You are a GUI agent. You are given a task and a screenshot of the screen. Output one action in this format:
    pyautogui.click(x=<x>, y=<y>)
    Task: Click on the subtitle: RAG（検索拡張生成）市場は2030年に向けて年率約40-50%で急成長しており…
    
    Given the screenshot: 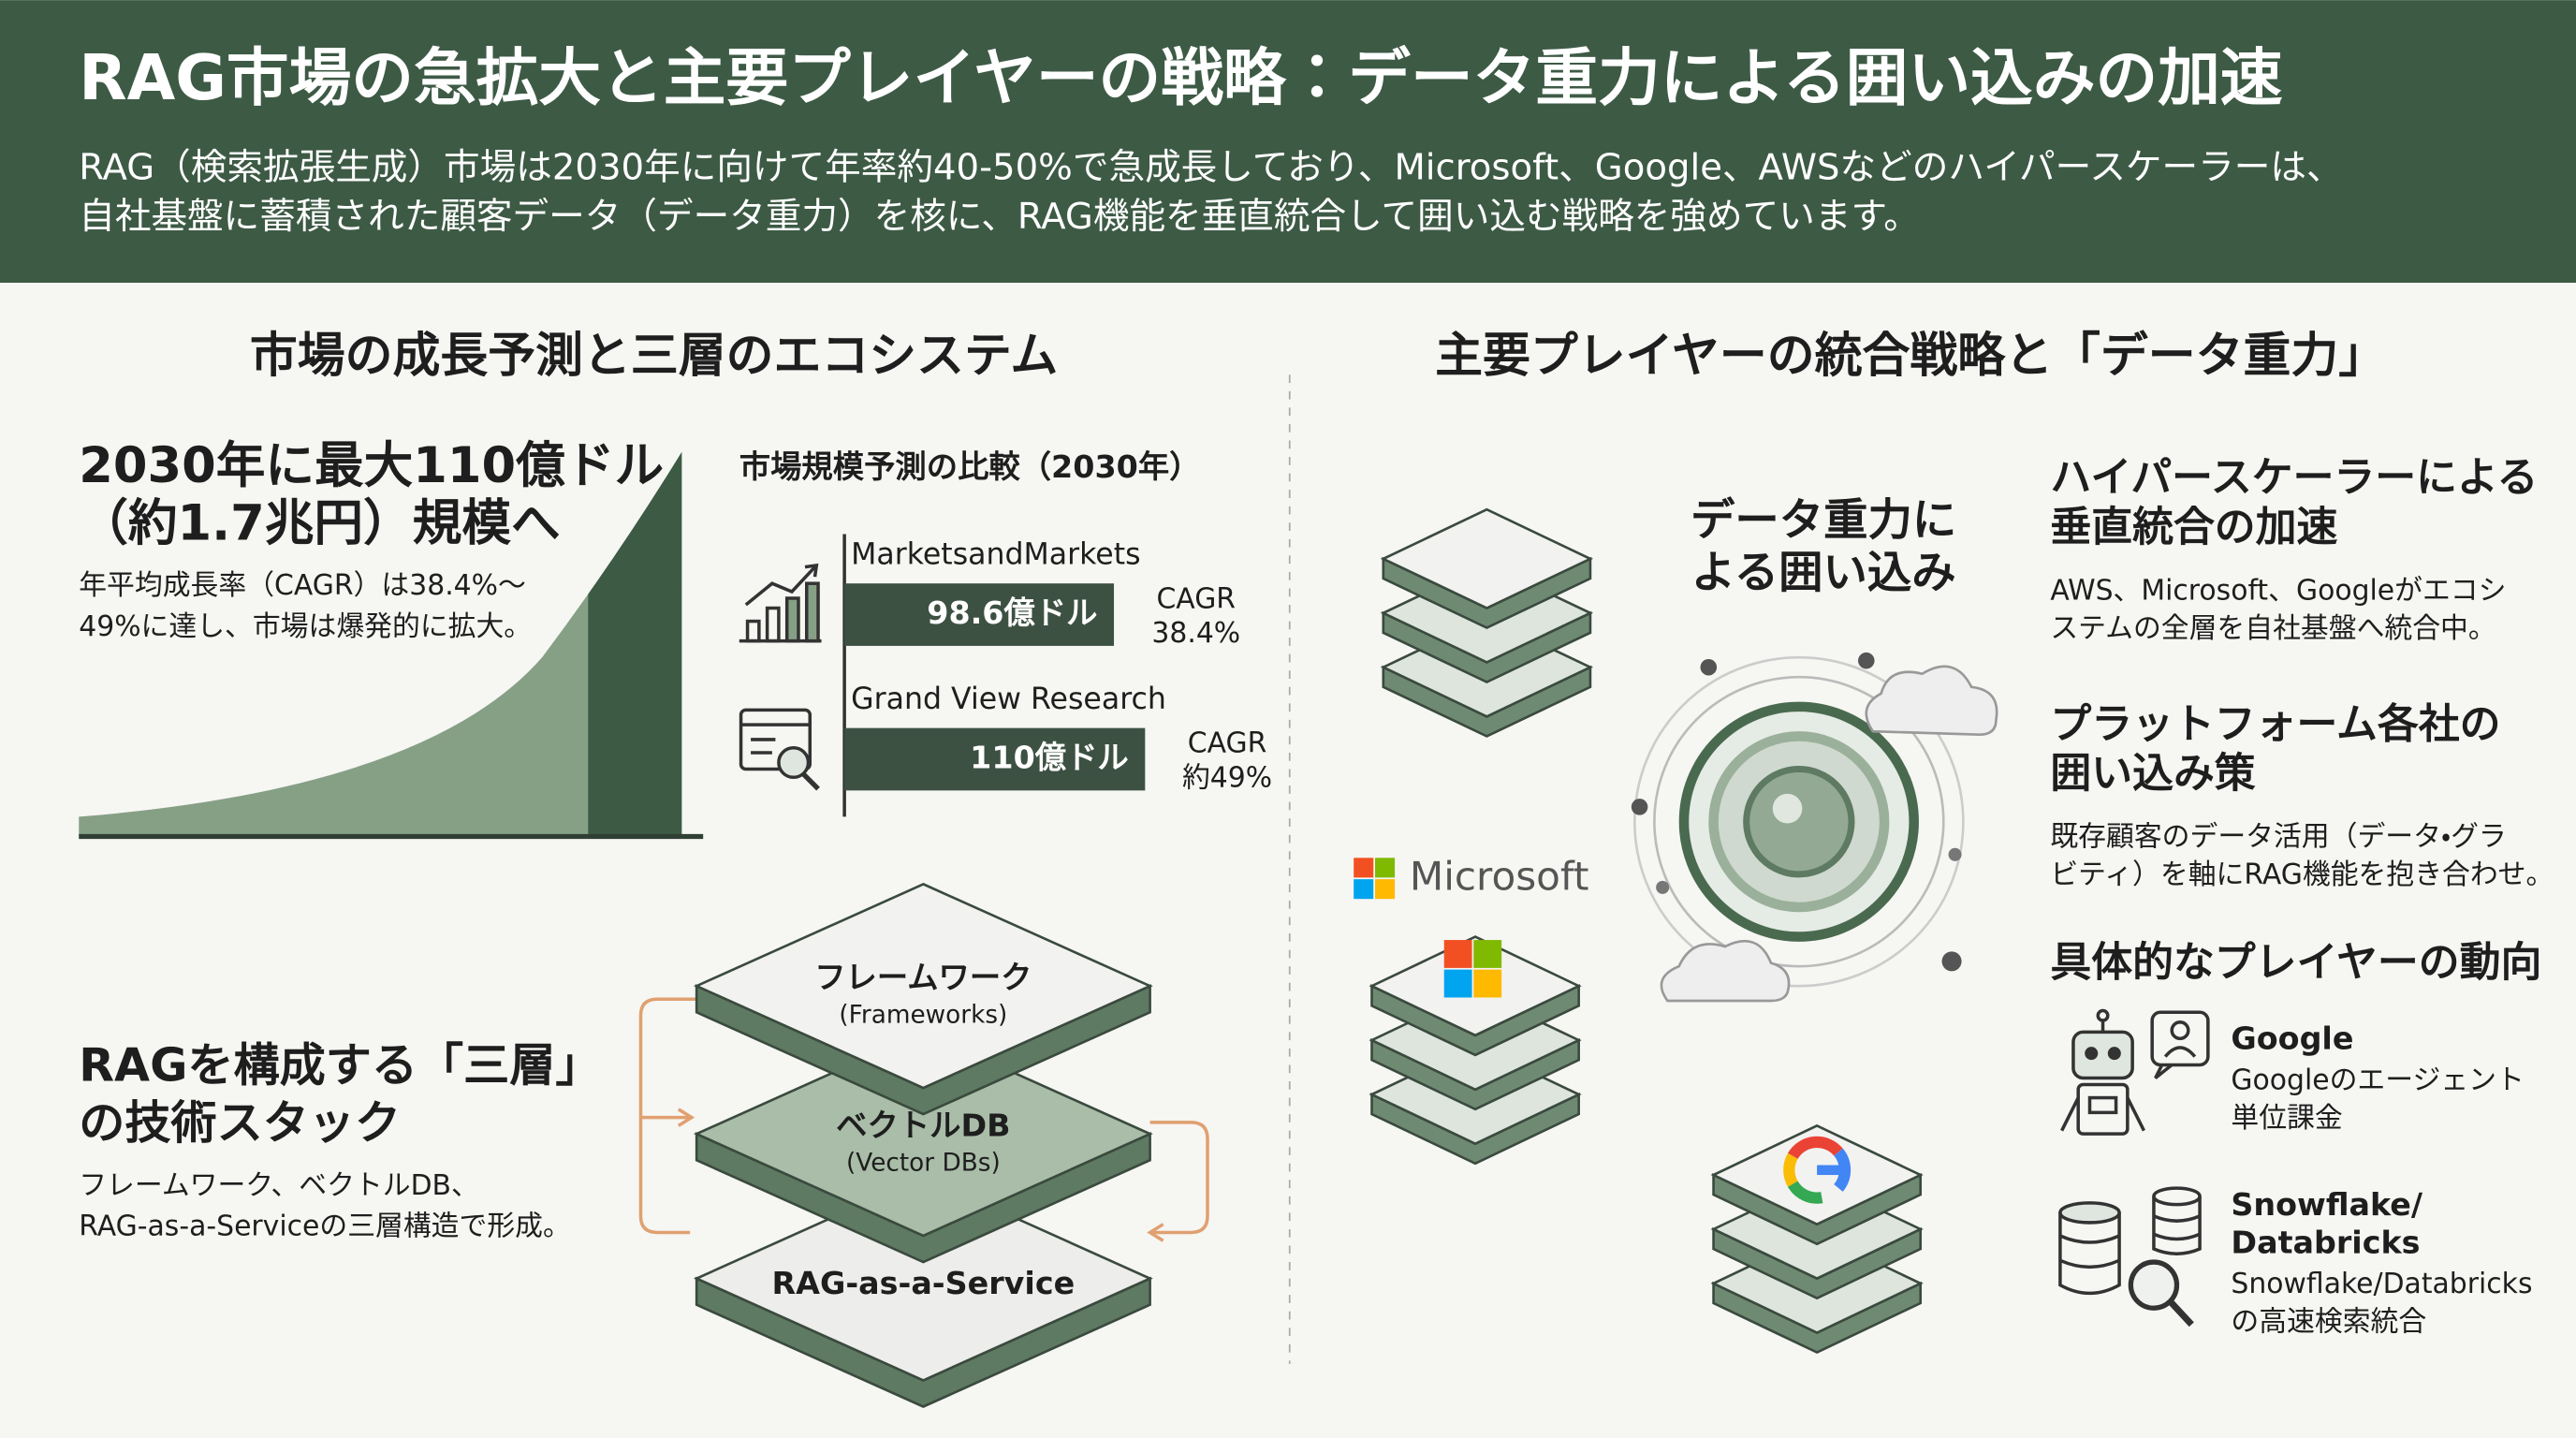 What is the action you would take?
    pyautogui.click(x=1210, y=167)
    